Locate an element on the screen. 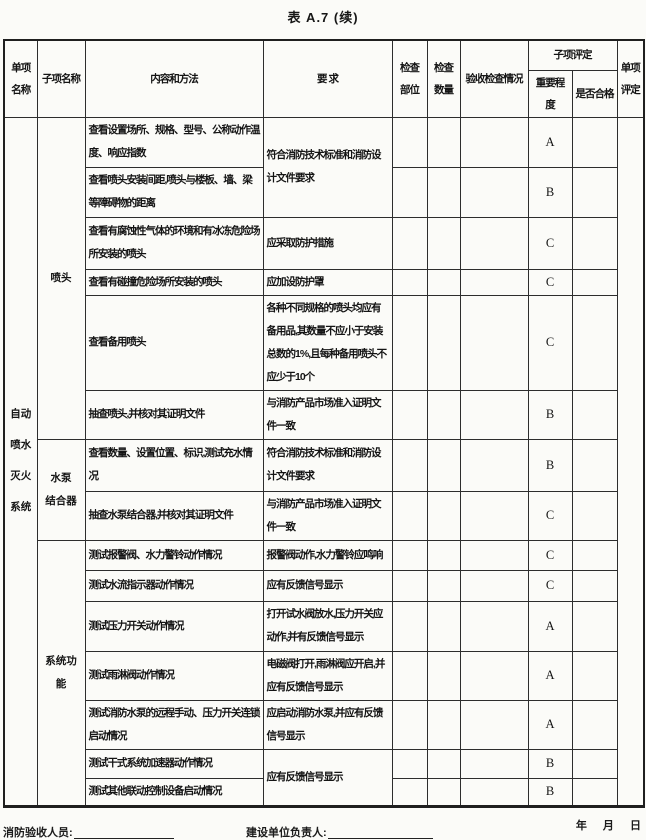 The height and width of the screenshot is (840, 646). content-cell: 查看有碰撞危险场所安装的喷头 is located at coordinates (174, 282).